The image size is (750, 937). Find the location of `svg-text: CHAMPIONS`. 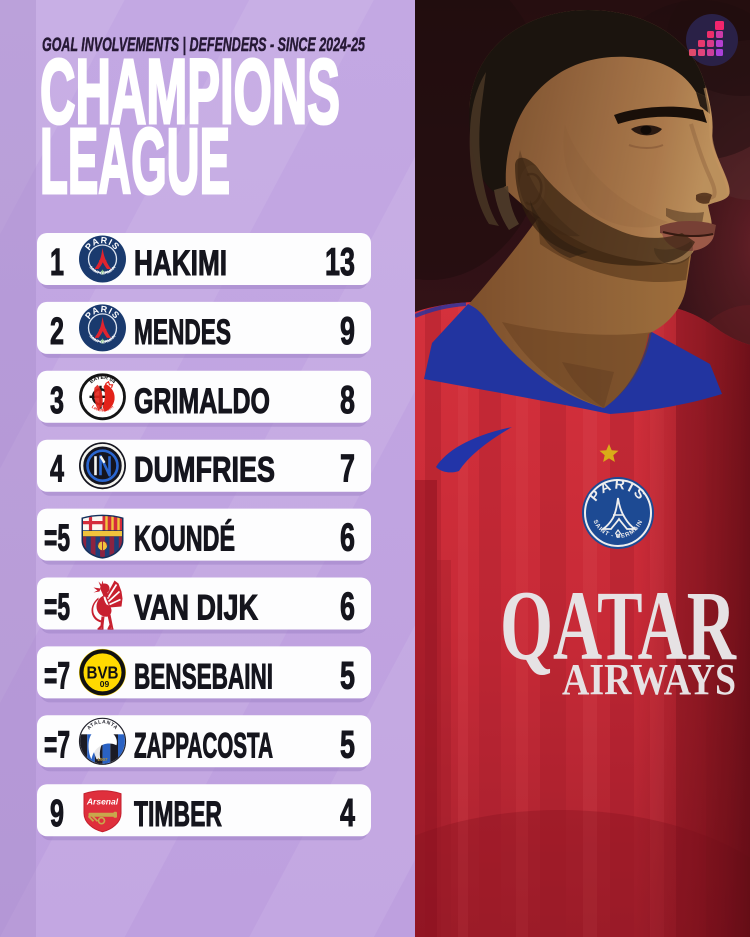

svg-text: CHAMPIONS is located at coordinates (190, 92).